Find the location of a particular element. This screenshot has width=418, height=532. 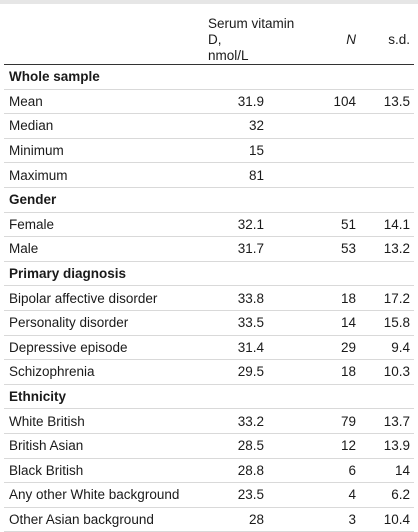

row-value: 31.7 is located at coordinates (247, 249).